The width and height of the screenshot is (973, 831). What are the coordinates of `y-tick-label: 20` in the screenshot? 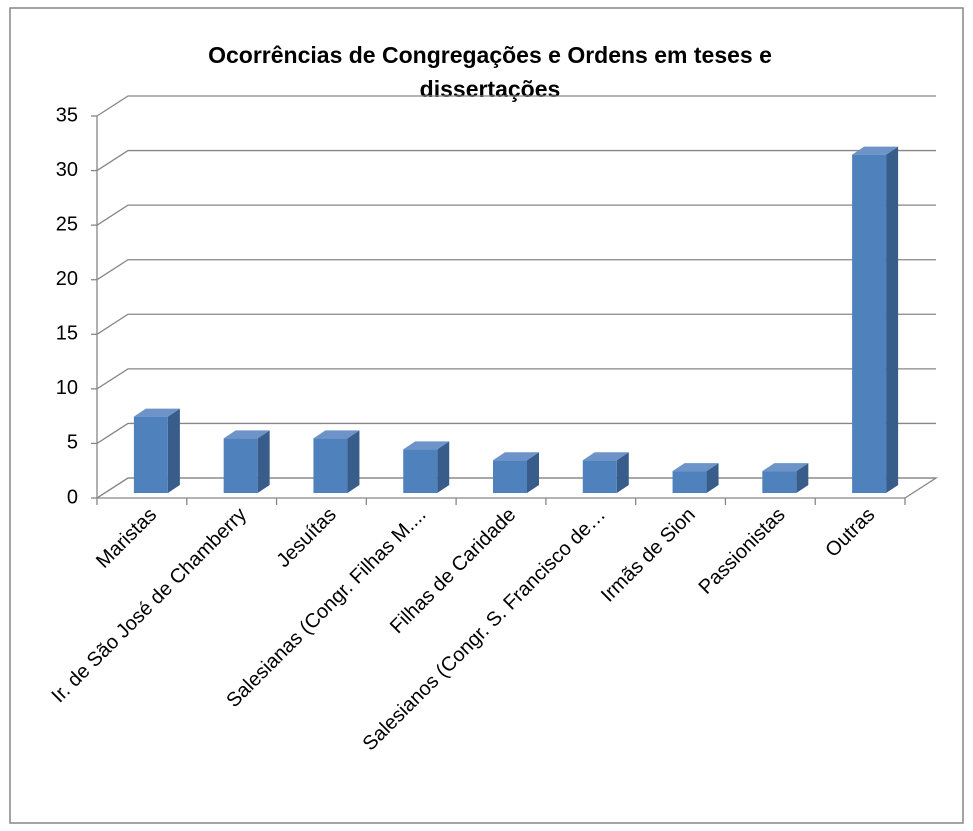 It's located at (67, 279).